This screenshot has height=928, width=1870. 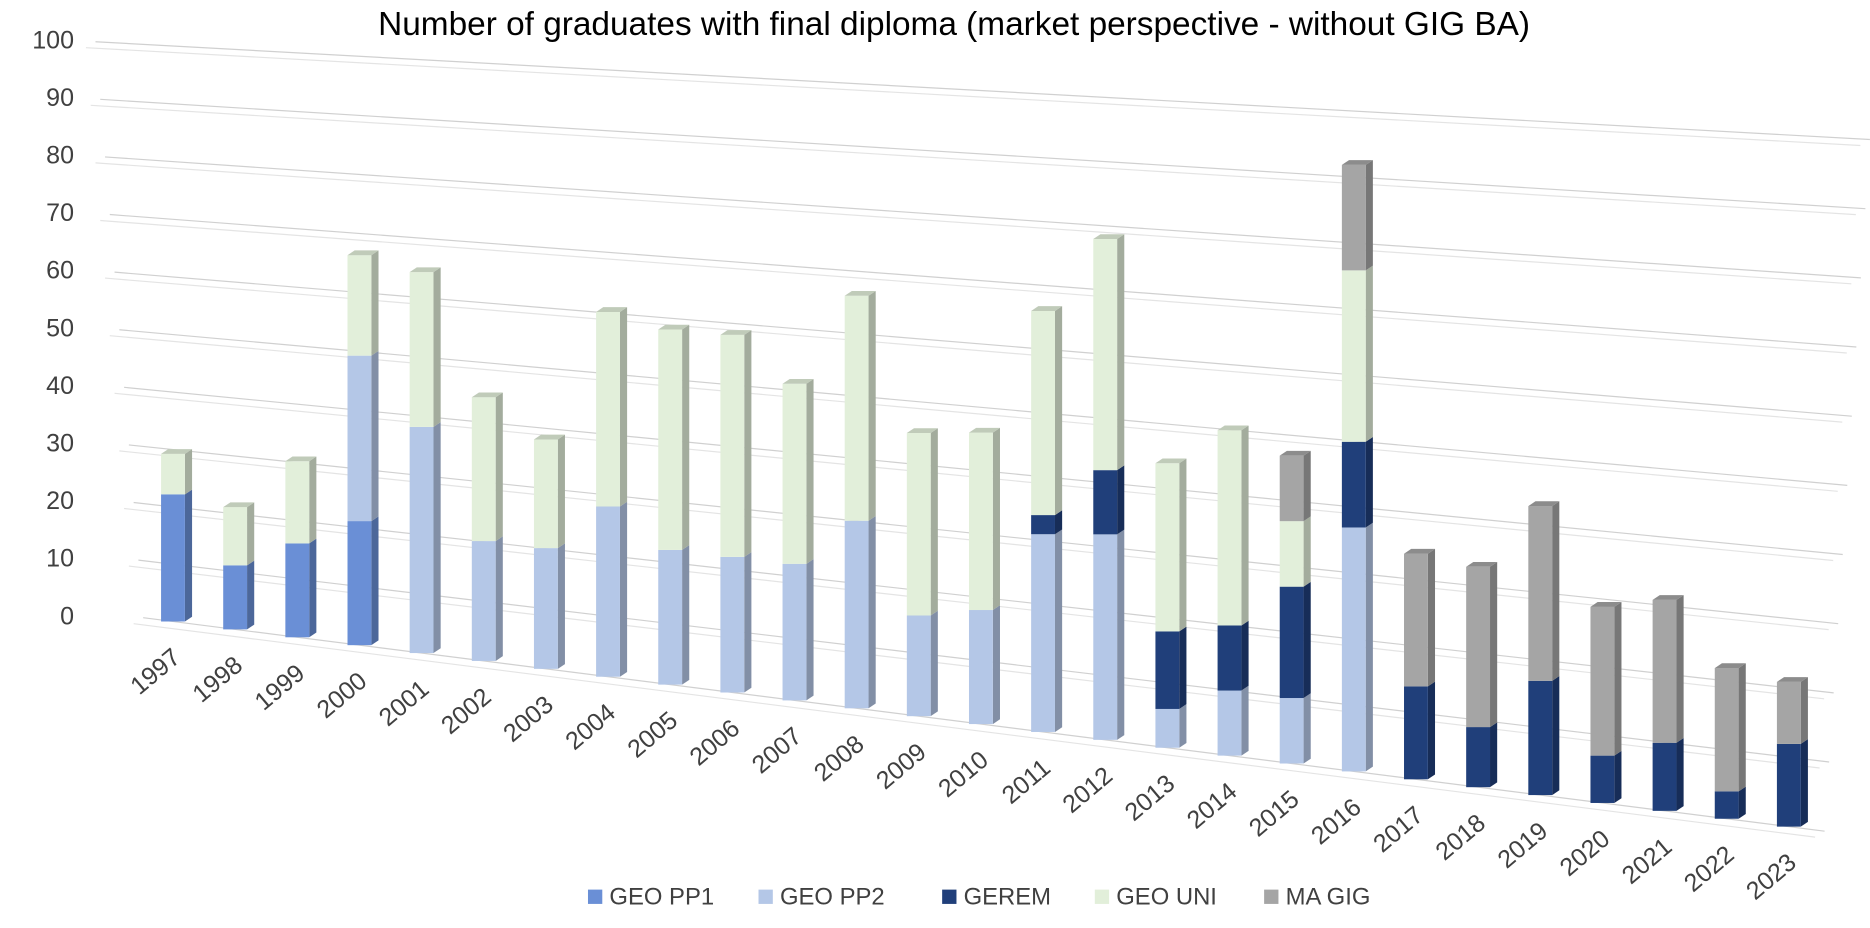 What do you see at coordinates (1771, 876) in the screenshot?
I see `x-tick-label: 2023` at bounding box center [1771, 876].